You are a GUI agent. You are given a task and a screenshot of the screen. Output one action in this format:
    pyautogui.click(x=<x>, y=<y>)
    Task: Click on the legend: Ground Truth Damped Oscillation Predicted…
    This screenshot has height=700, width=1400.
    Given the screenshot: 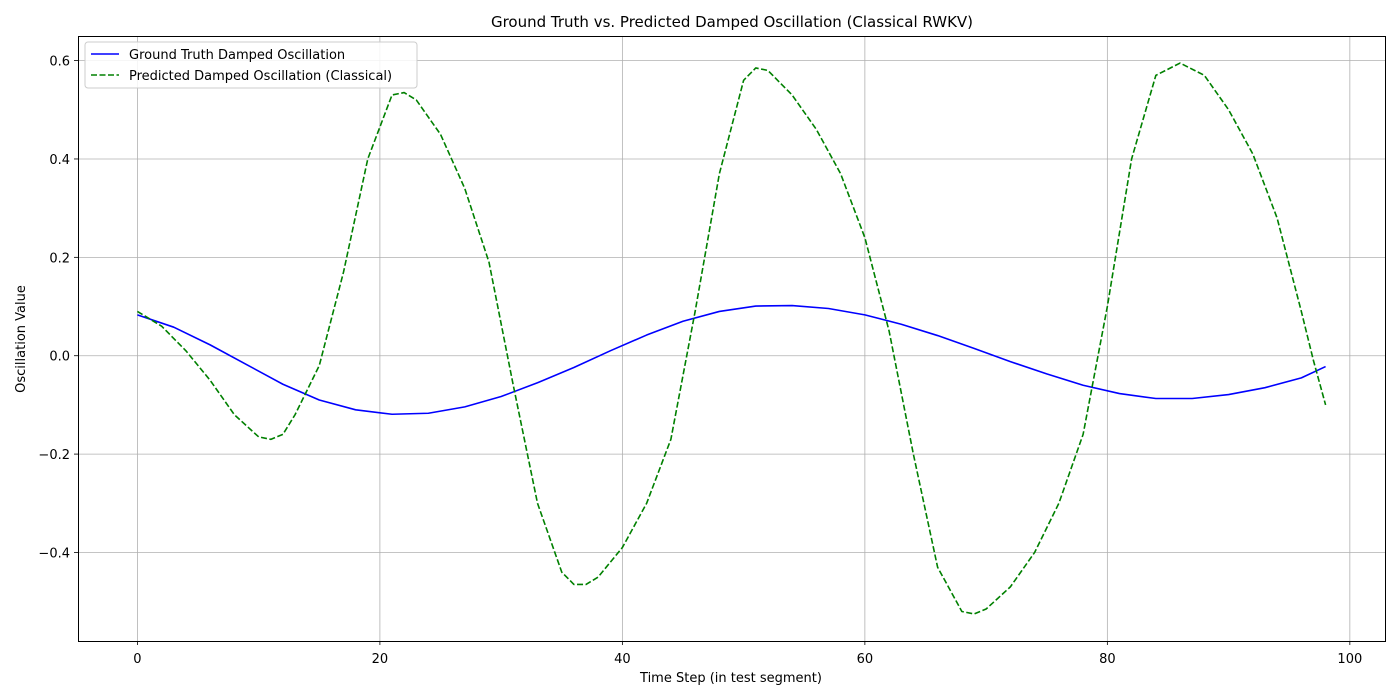 What is the action you would take?
    pyautogui.click(x=251, y=65)
    